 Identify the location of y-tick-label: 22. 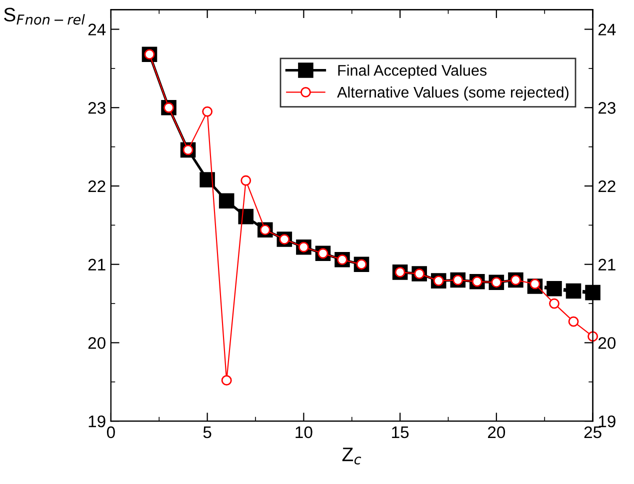
(97, 186).